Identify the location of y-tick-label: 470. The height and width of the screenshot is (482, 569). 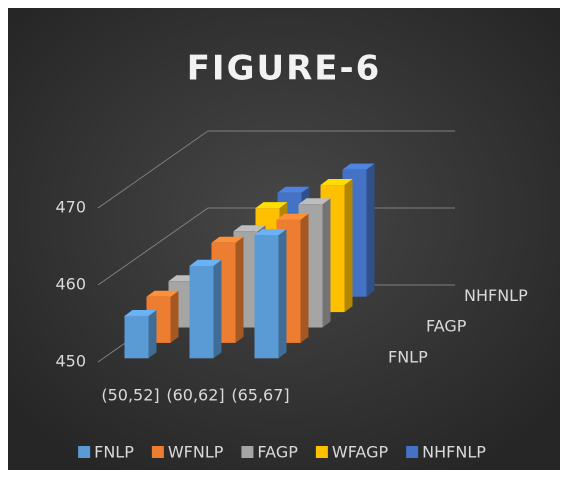
(70, 207).